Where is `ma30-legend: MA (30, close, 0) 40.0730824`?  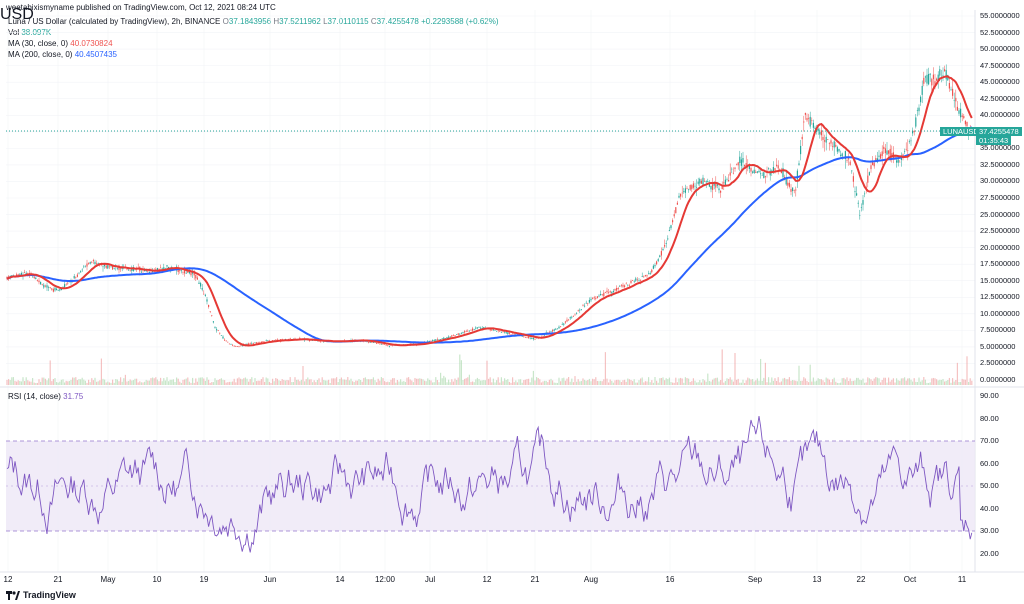 ma30-legend: MA (30, close, 0) 40.0730824 is located at coordinates (60, 44).